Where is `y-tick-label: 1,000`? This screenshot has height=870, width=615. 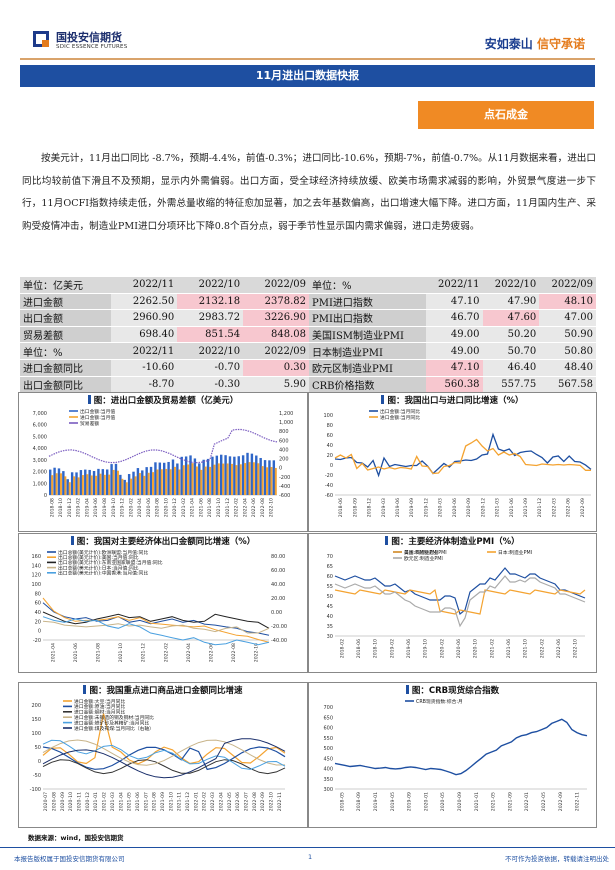
y-tick-label: 1,000 is located at coordinates (40, 484).